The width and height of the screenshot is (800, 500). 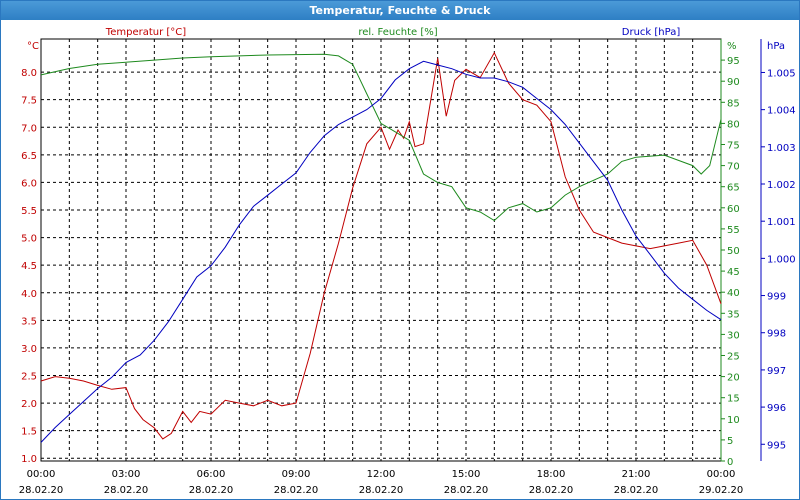 What do you see at coordinates (733, 420) in the screenshot?
I see `humidity-tick-label: 10` at bounding box center [733, 420].